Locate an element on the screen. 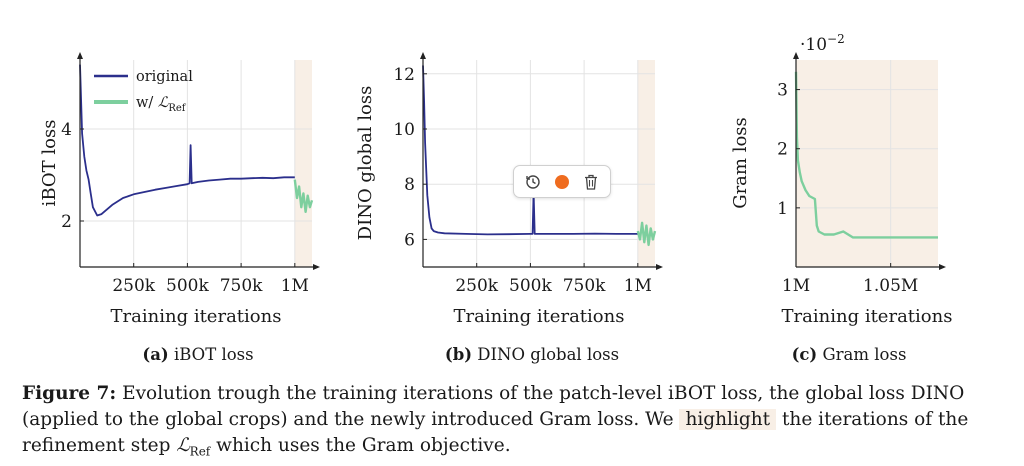 The width and height of the screenshot is (1024, 466). subcaption-b: (b) DINO global loss is located at coordinates (532, 354).